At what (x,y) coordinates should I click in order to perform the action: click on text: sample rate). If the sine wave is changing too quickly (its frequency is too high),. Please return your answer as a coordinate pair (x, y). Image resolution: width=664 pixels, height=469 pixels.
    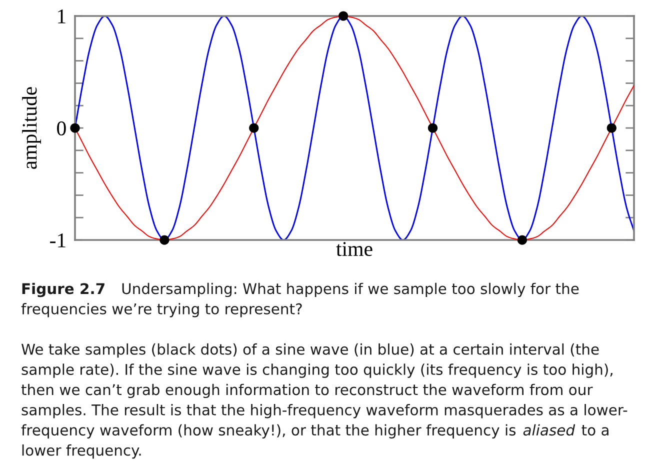
    Looking at the image, I should click on (317, 371).